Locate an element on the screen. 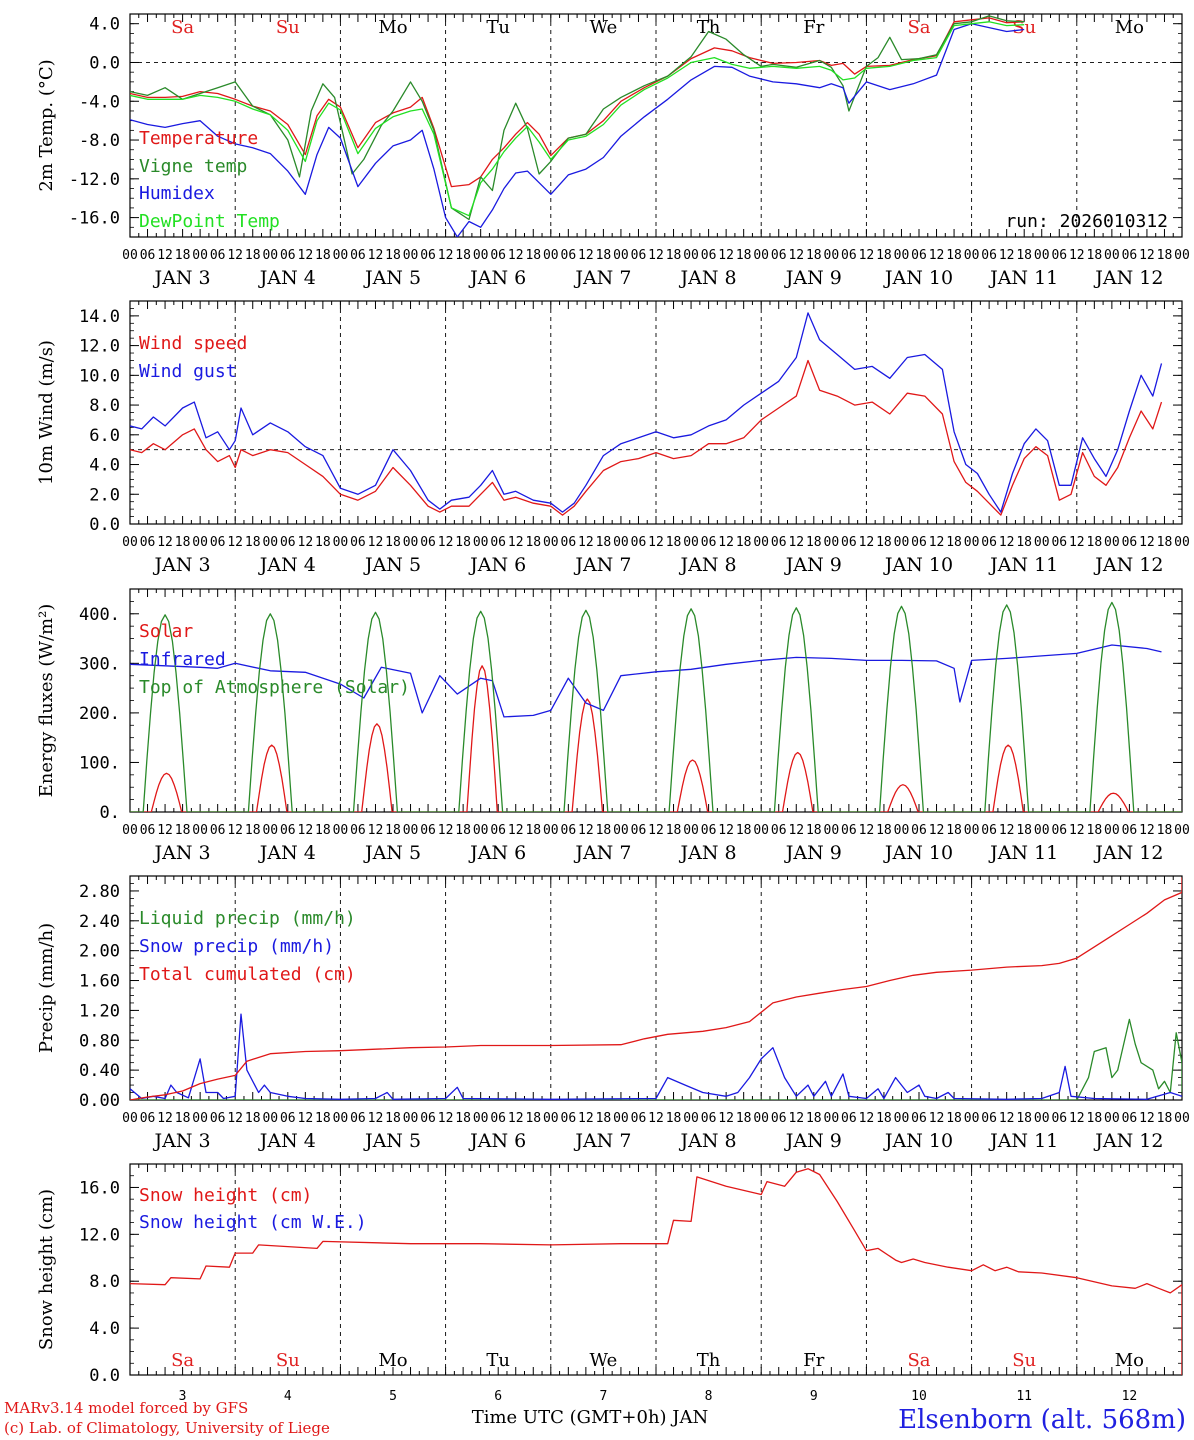  x-day-label: JAN 10 is located at coordinates (918, 278).